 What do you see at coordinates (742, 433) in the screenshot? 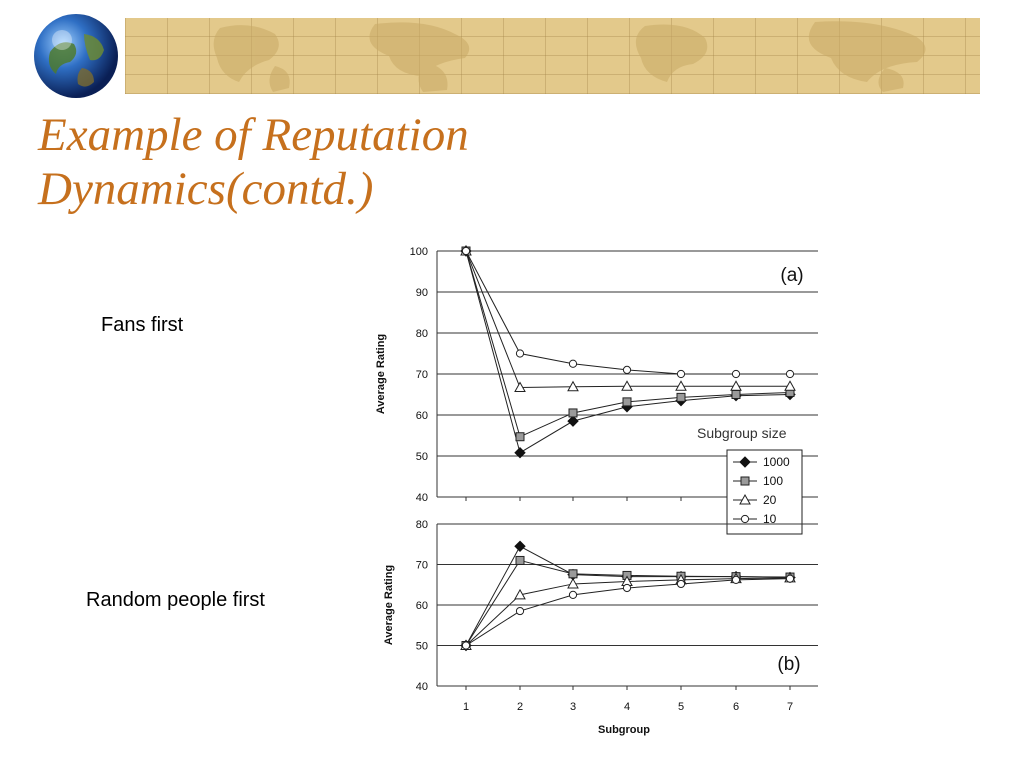
I see `legend-title: Subgroup size` at bounding box center [742, 433].